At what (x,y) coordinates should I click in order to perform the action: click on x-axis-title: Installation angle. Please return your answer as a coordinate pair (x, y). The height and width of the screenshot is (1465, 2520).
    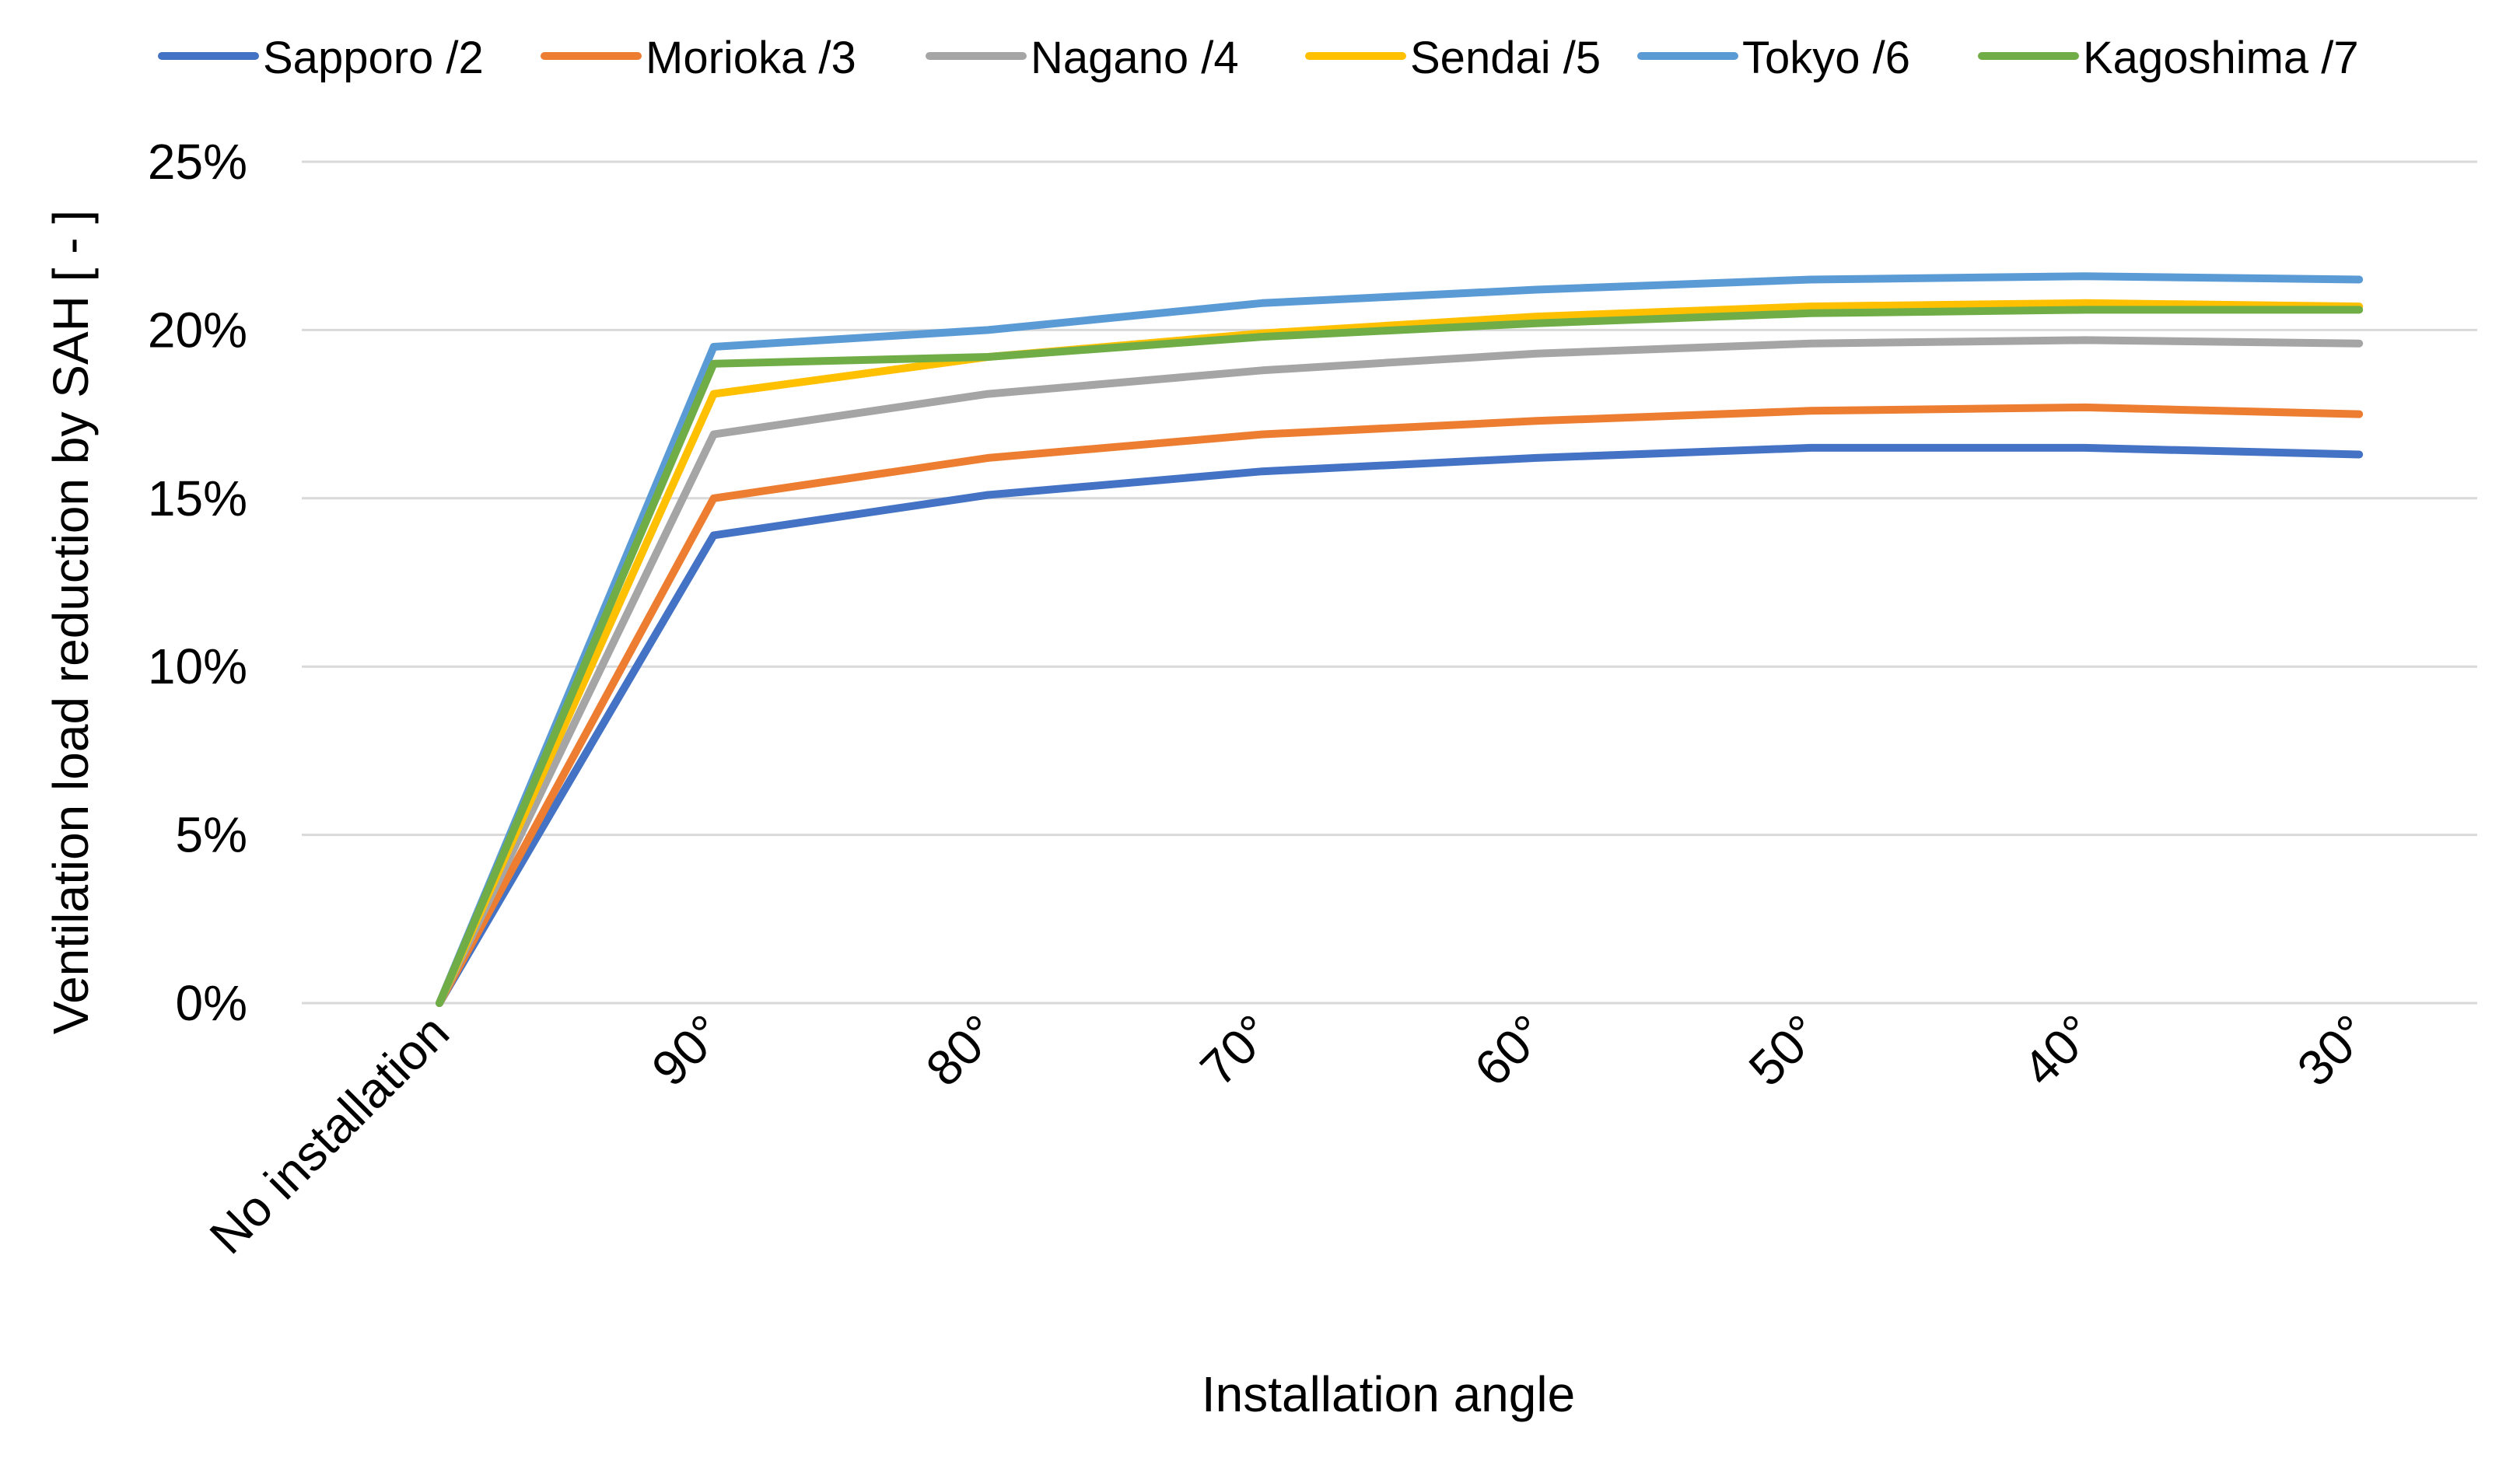
    Looking at the image, I should click on (1388, 1394).